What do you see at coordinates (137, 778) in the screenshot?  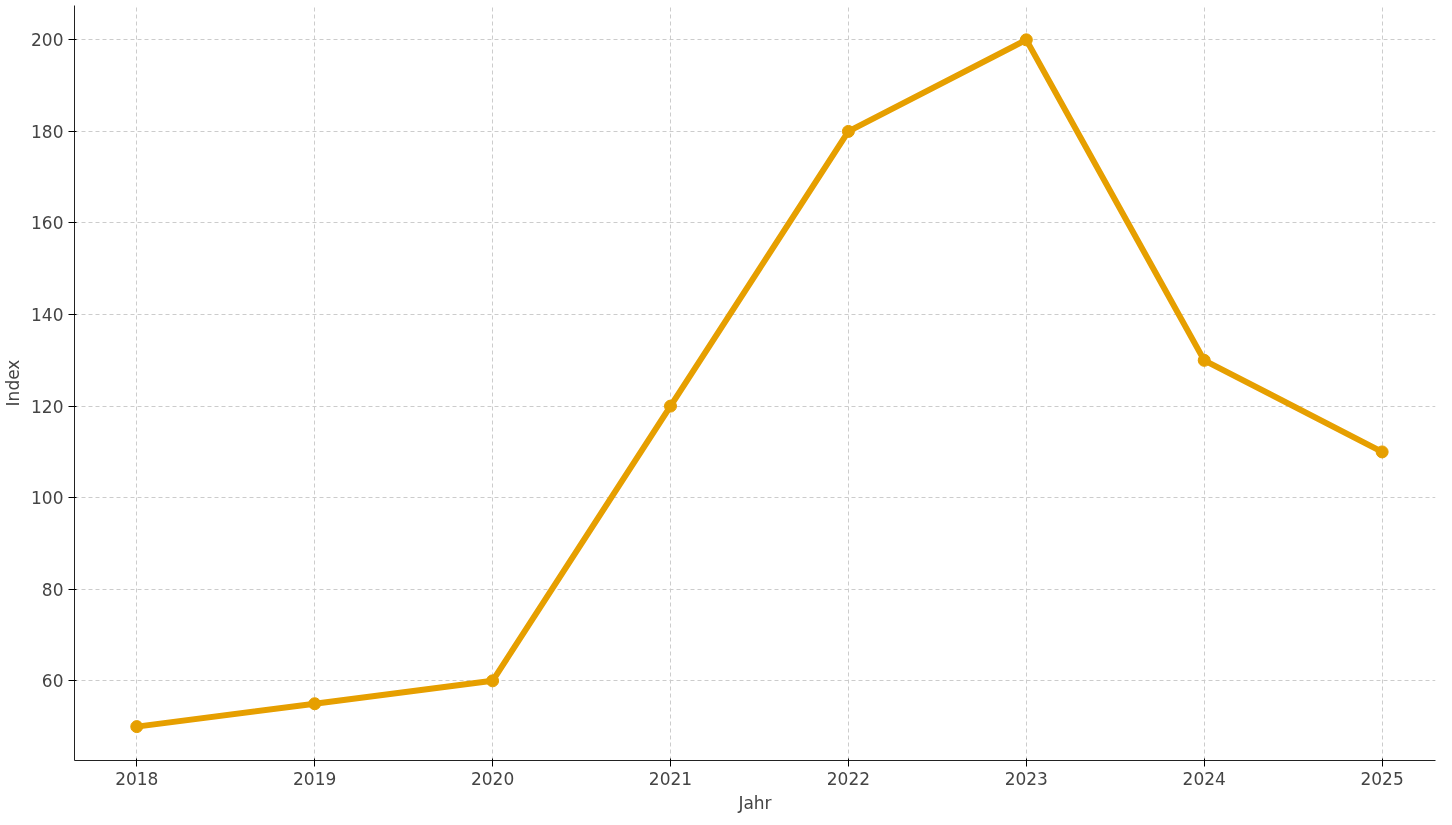 I see `x-tick-label: 2018` at bounding box center [137, 778].